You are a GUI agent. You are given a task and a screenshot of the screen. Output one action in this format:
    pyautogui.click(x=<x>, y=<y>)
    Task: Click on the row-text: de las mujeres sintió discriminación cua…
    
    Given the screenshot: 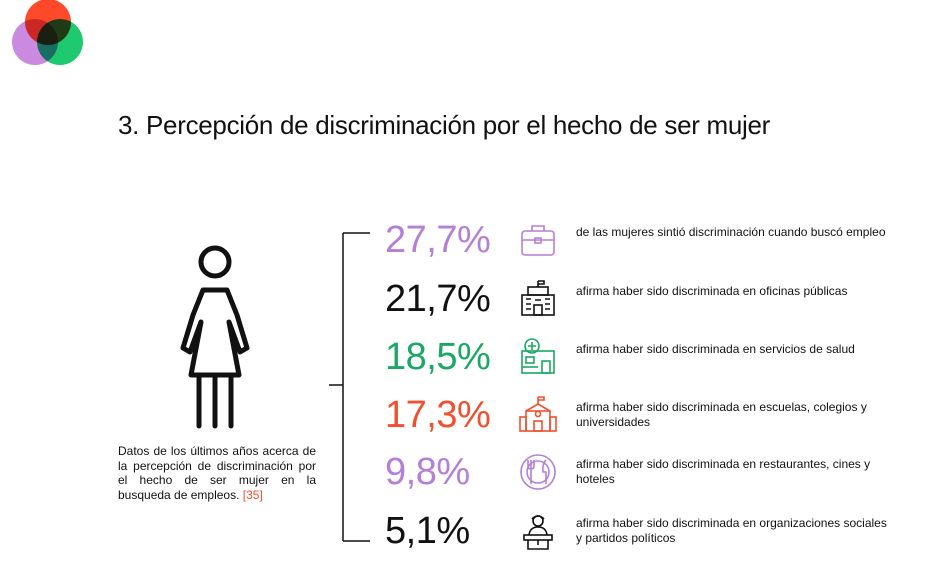 What is the action you would take?
    pyautogui.click(x=731, y=232)
    